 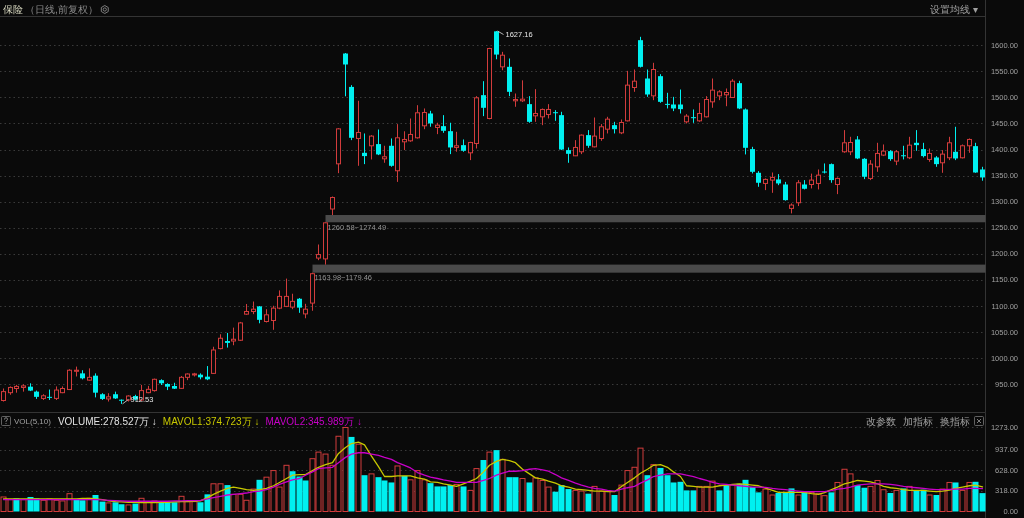 What do you see at coordinates (313, 421) in the screenshot?
I see `text: MAVOL2:345.989万 ↓` at bounding box center [313, 421].